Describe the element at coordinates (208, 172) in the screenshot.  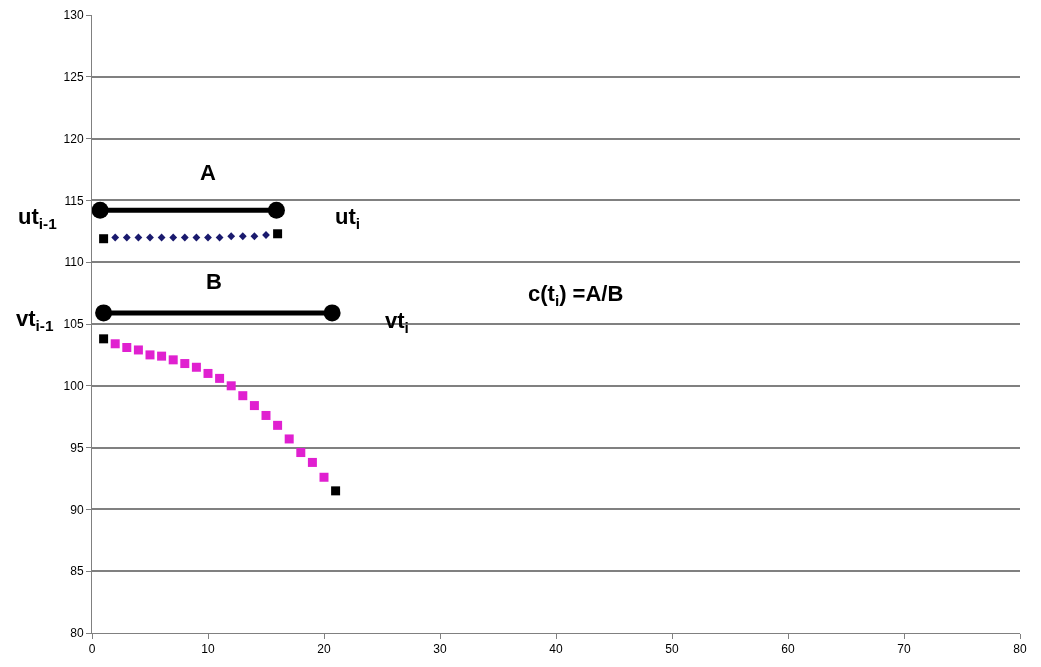
I see `annotation: A` at that location.